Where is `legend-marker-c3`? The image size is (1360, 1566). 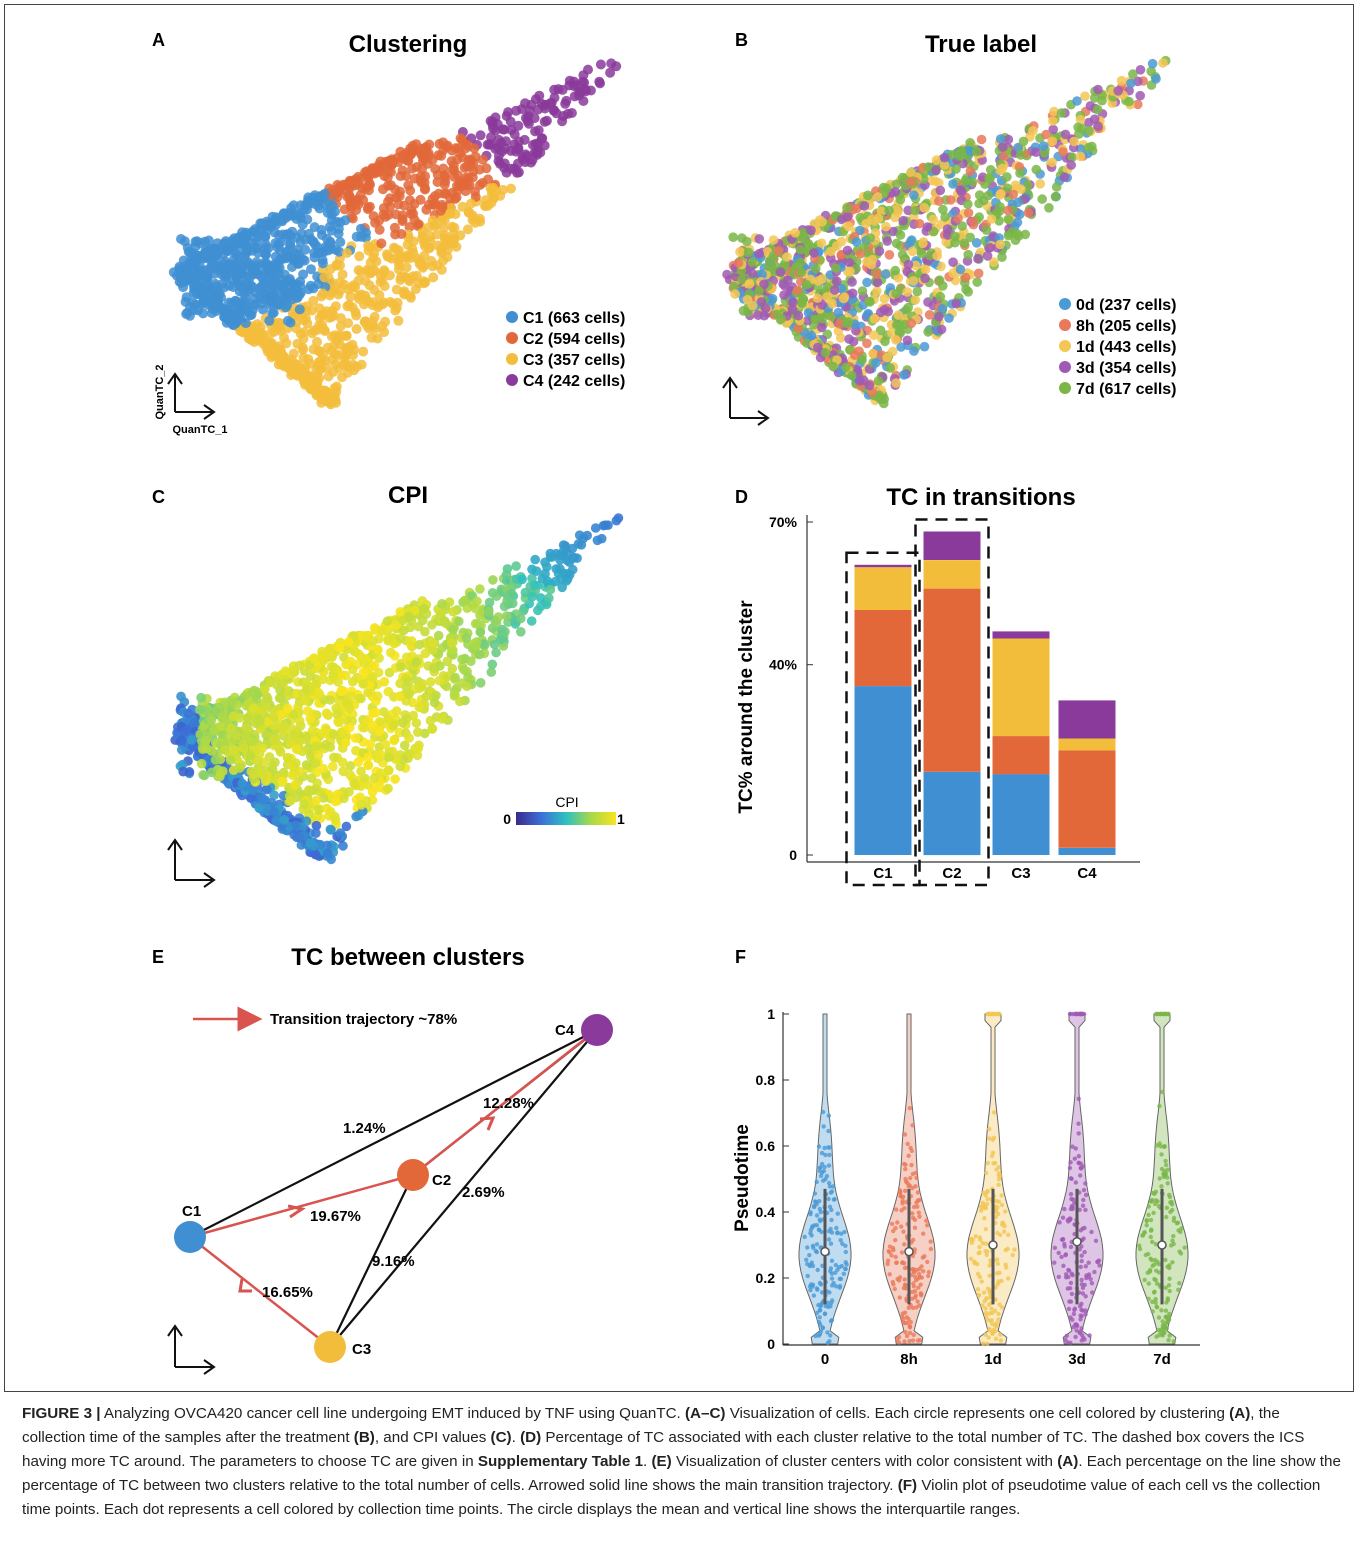 legend-marker-c3 is located at coordinates (512, 359).